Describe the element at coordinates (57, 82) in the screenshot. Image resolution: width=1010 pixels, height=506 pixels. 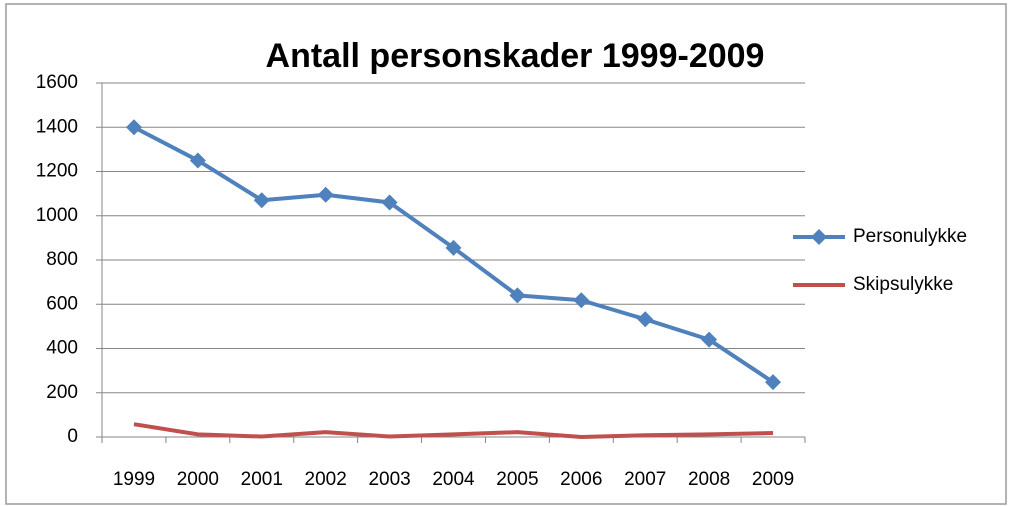
I see `y-tick-label: 1600` at that location.